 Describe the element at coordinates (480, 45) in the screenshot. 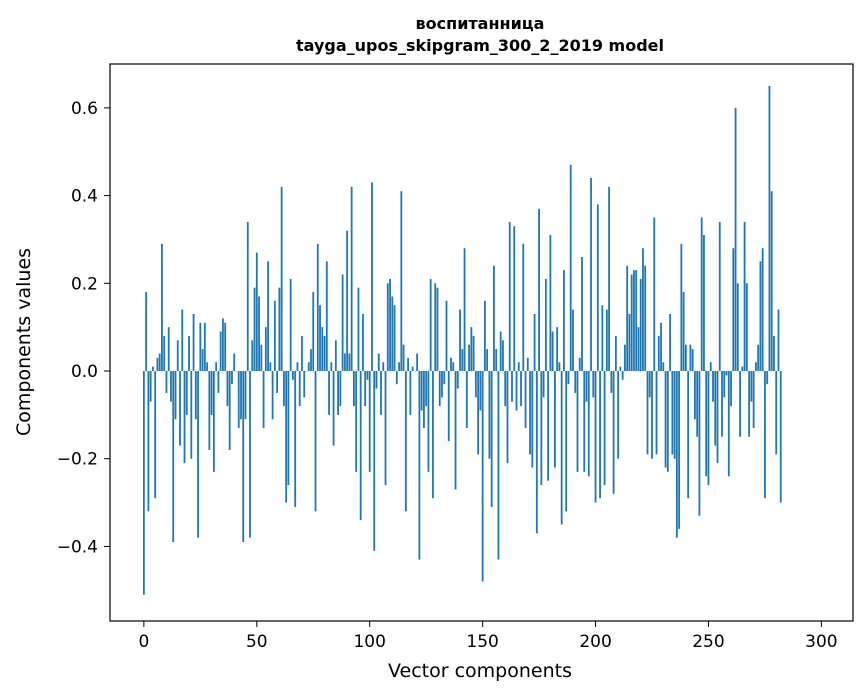

I see `chart-subtitle: tayga_upos_skipgram_300_2_2019 model` at that location.